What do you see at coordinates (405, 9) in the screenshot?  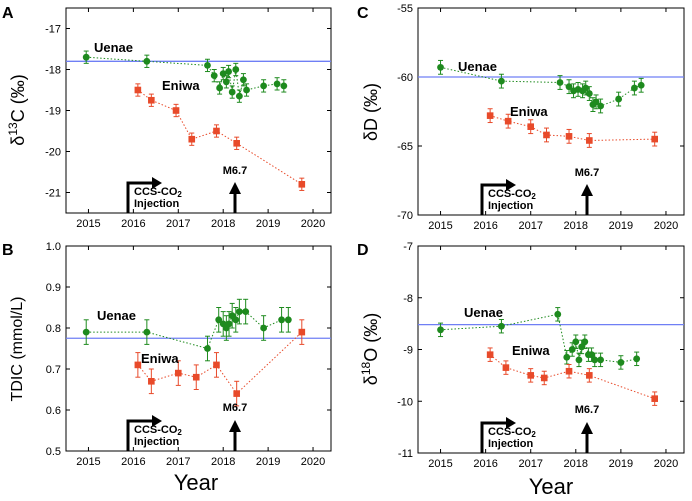 I see `y-tick-label: -55` at bounding box center [405, 9].